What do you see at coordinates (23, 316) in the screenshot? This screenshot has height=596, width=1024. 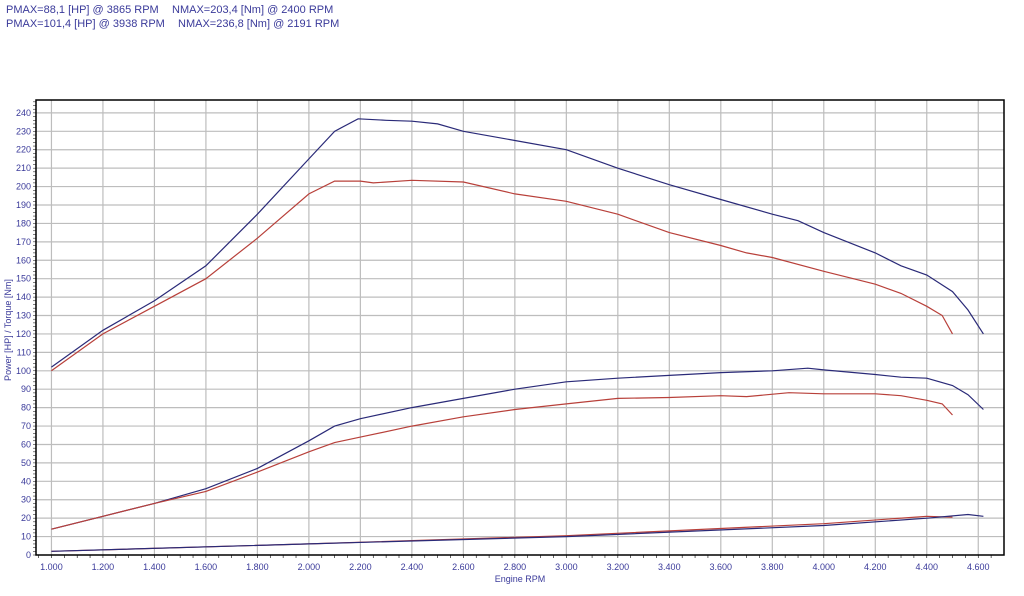 I see `y-tick-label: 130` at bounding box center [23, 316].